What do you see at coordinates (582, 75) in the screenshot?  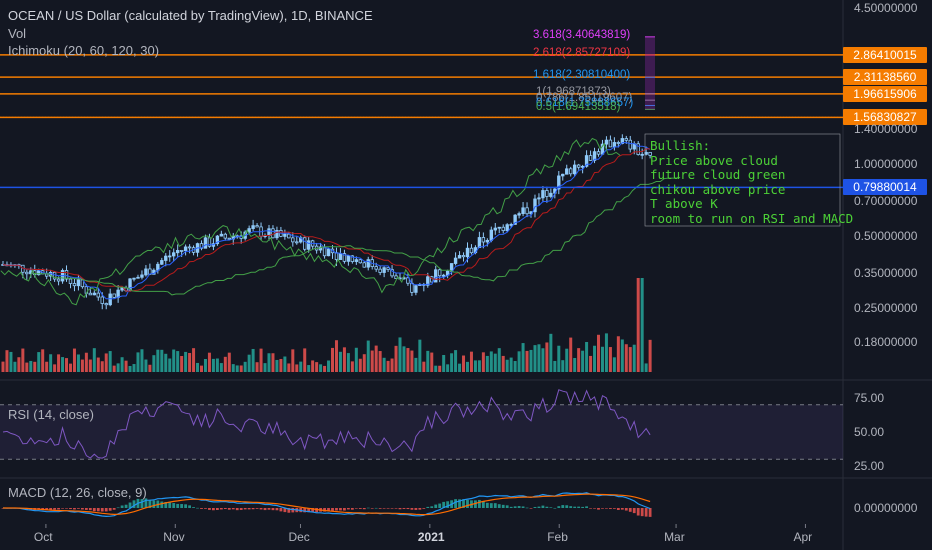 I see `fib-level-label: 1.618(2.30810400)` at bounding box center [582, 75].